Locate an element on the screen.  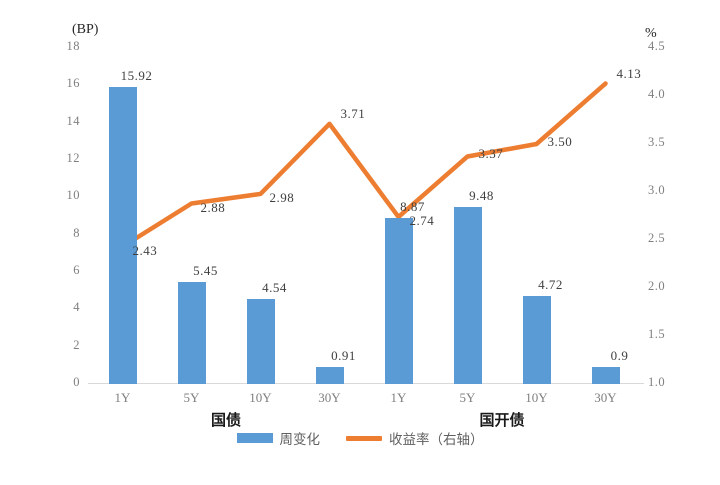
line-value-label: 2.43 is located at coordinates (145, 250).